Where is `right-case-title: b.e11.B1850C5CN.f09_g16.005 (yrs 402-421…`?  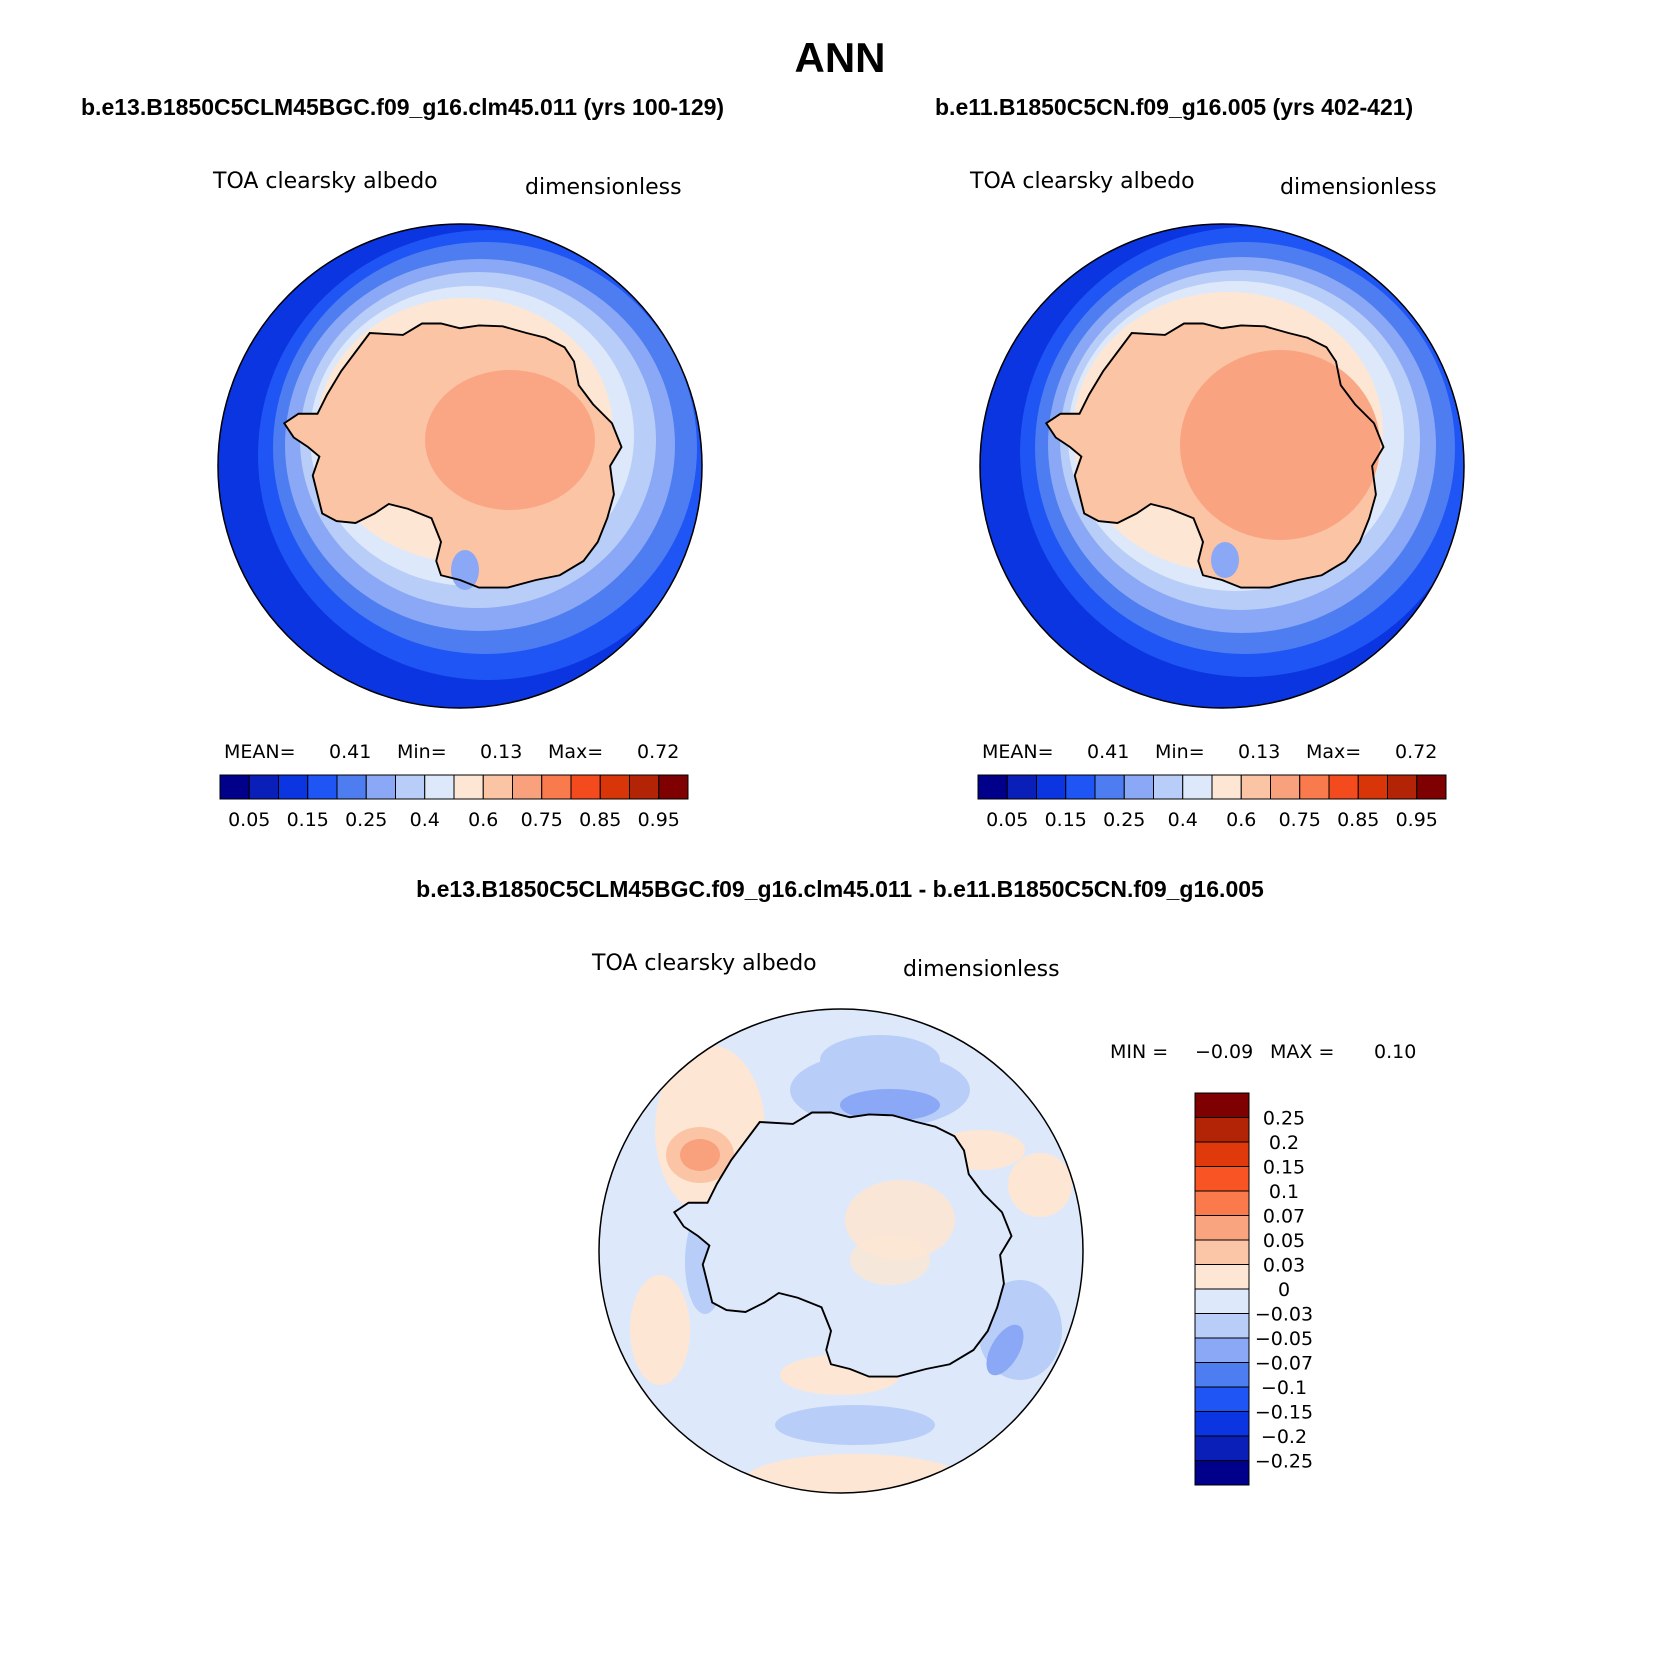
right-case-title: b.e11.B1850C5CN.f09_g16.005 (yrs 402-421… is located at coordinates (1174, 107).